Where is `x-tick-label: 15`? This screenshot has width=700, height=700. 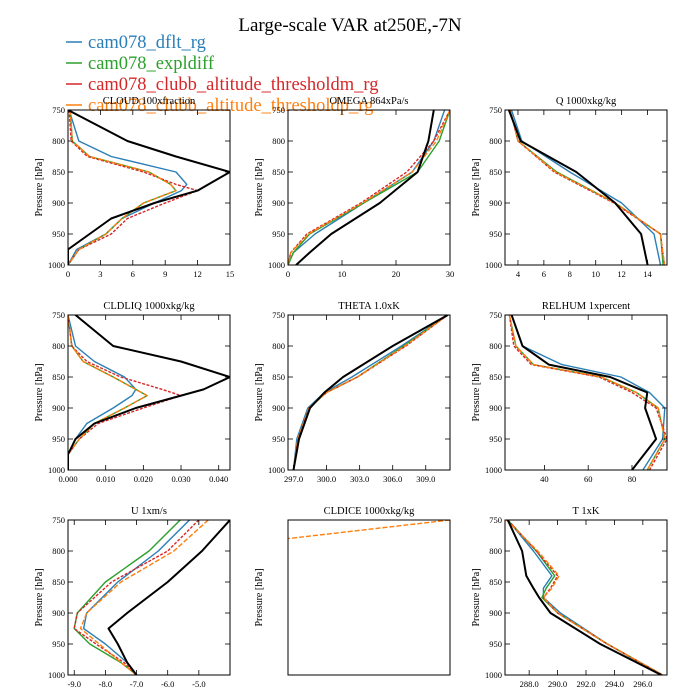 x-tick-label: 15 is located at coordinates (230, 274).